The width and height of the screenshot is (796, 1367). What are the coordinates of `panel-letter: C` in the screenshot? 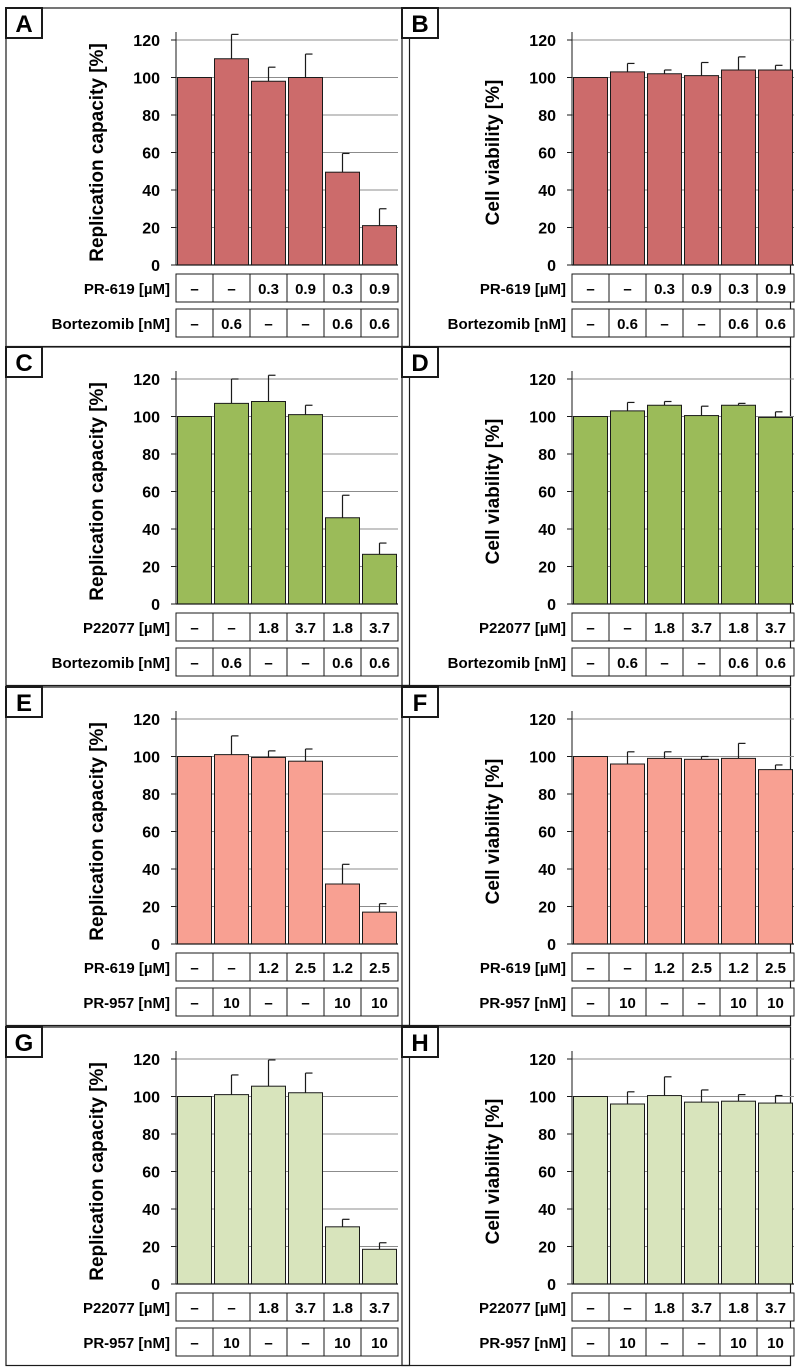 It's located at (23, 363).